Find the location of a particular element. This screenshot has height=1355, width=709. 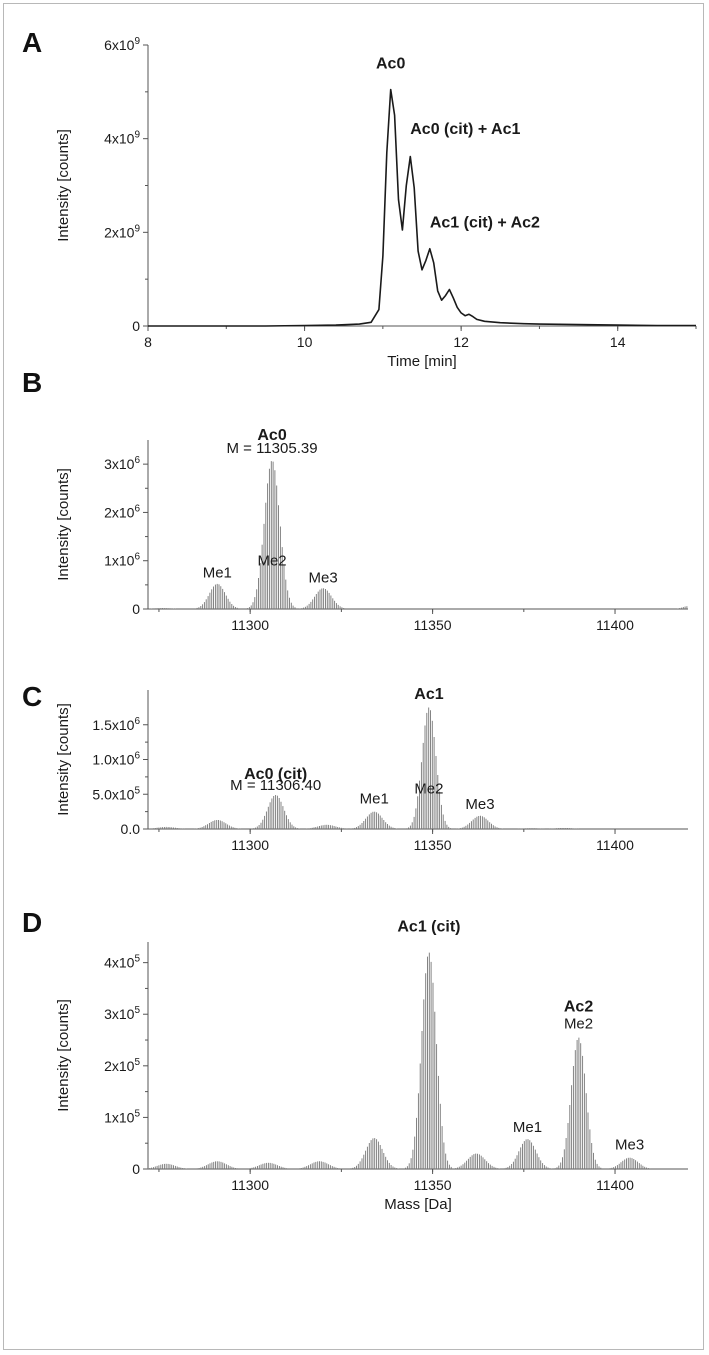

y-tick-label: 3x106 is located at coordinates (122, 463).